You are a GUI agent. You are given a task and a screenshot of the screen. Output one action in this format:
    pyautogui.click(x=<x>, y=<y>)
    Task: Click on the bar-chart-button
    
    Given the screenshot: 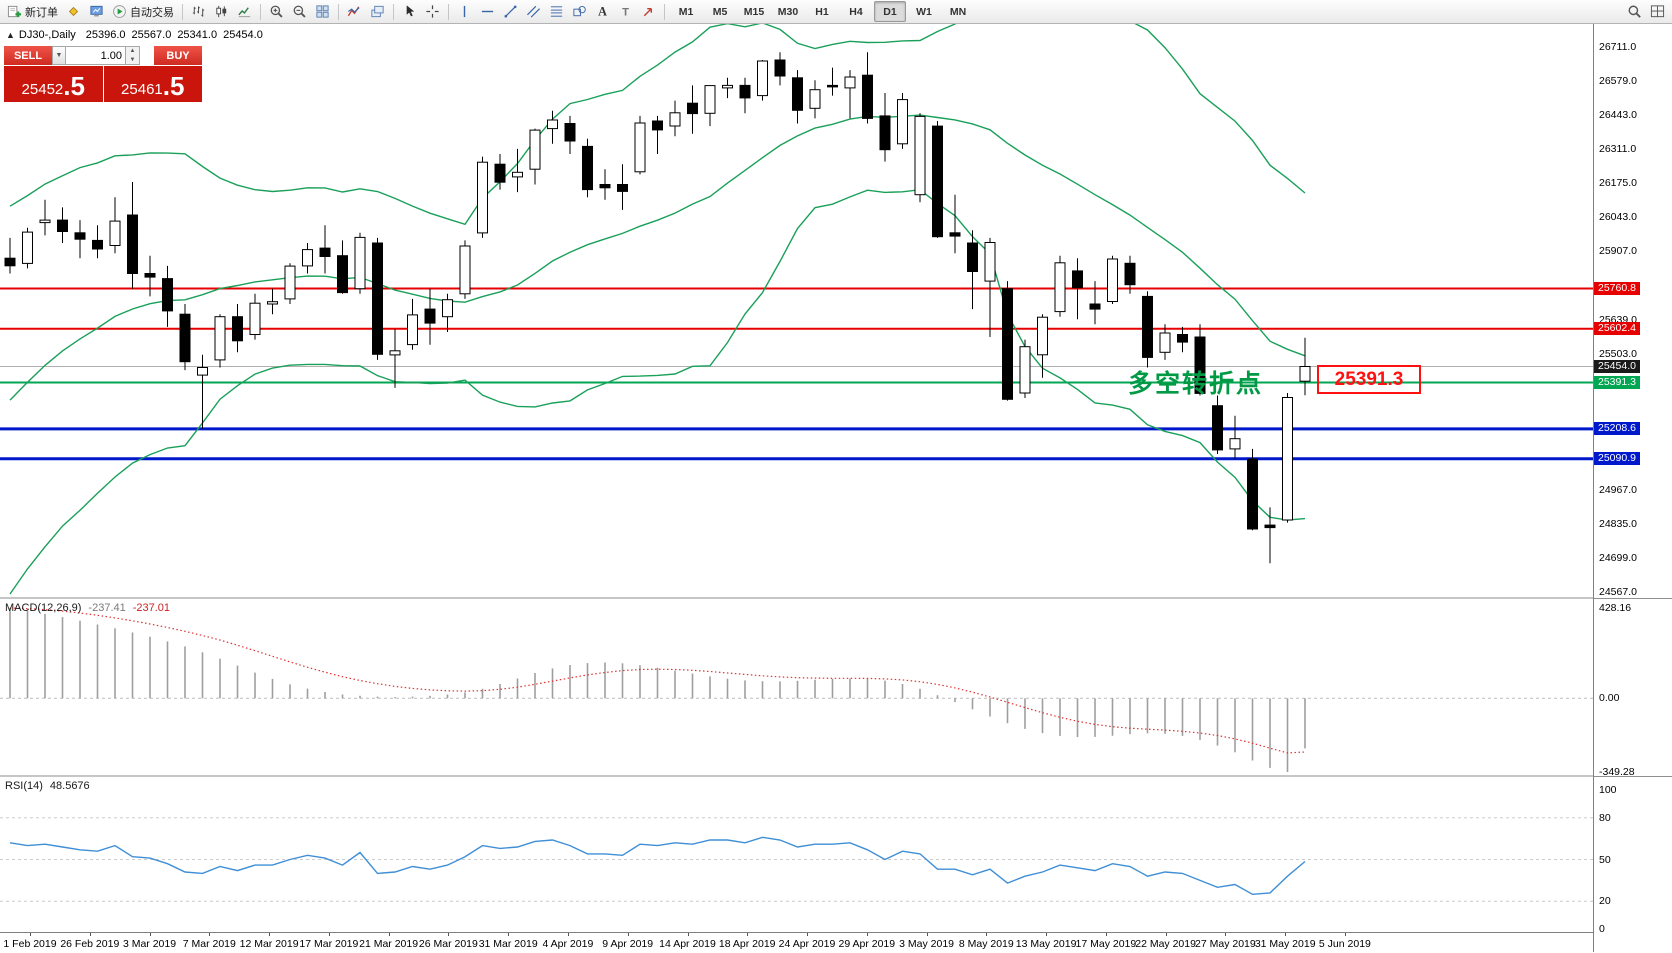 What is the action you would take?
    pyautogui.click(x=198, y=11)
    